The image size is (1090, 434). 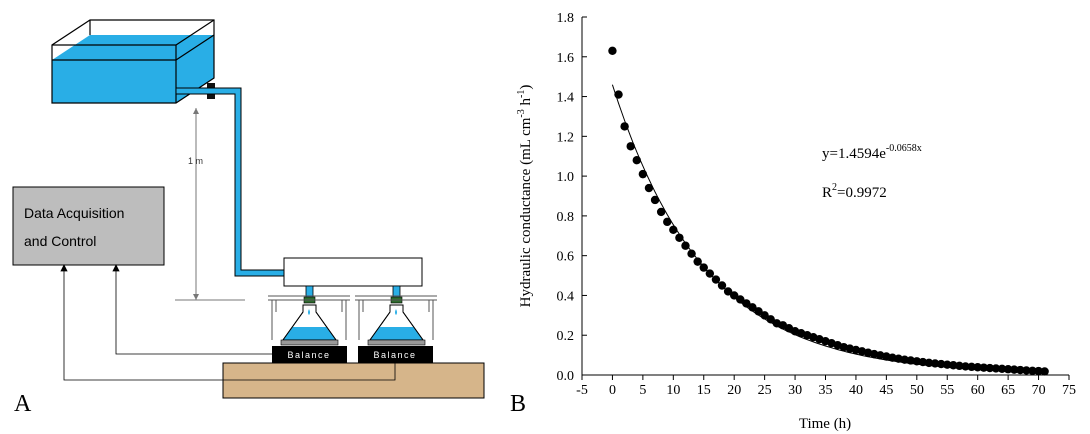 What do you see at coordinates (566, 18) in the screenshot?
I see `y-tick-label: 1.8` at bounding box center [566, 18].